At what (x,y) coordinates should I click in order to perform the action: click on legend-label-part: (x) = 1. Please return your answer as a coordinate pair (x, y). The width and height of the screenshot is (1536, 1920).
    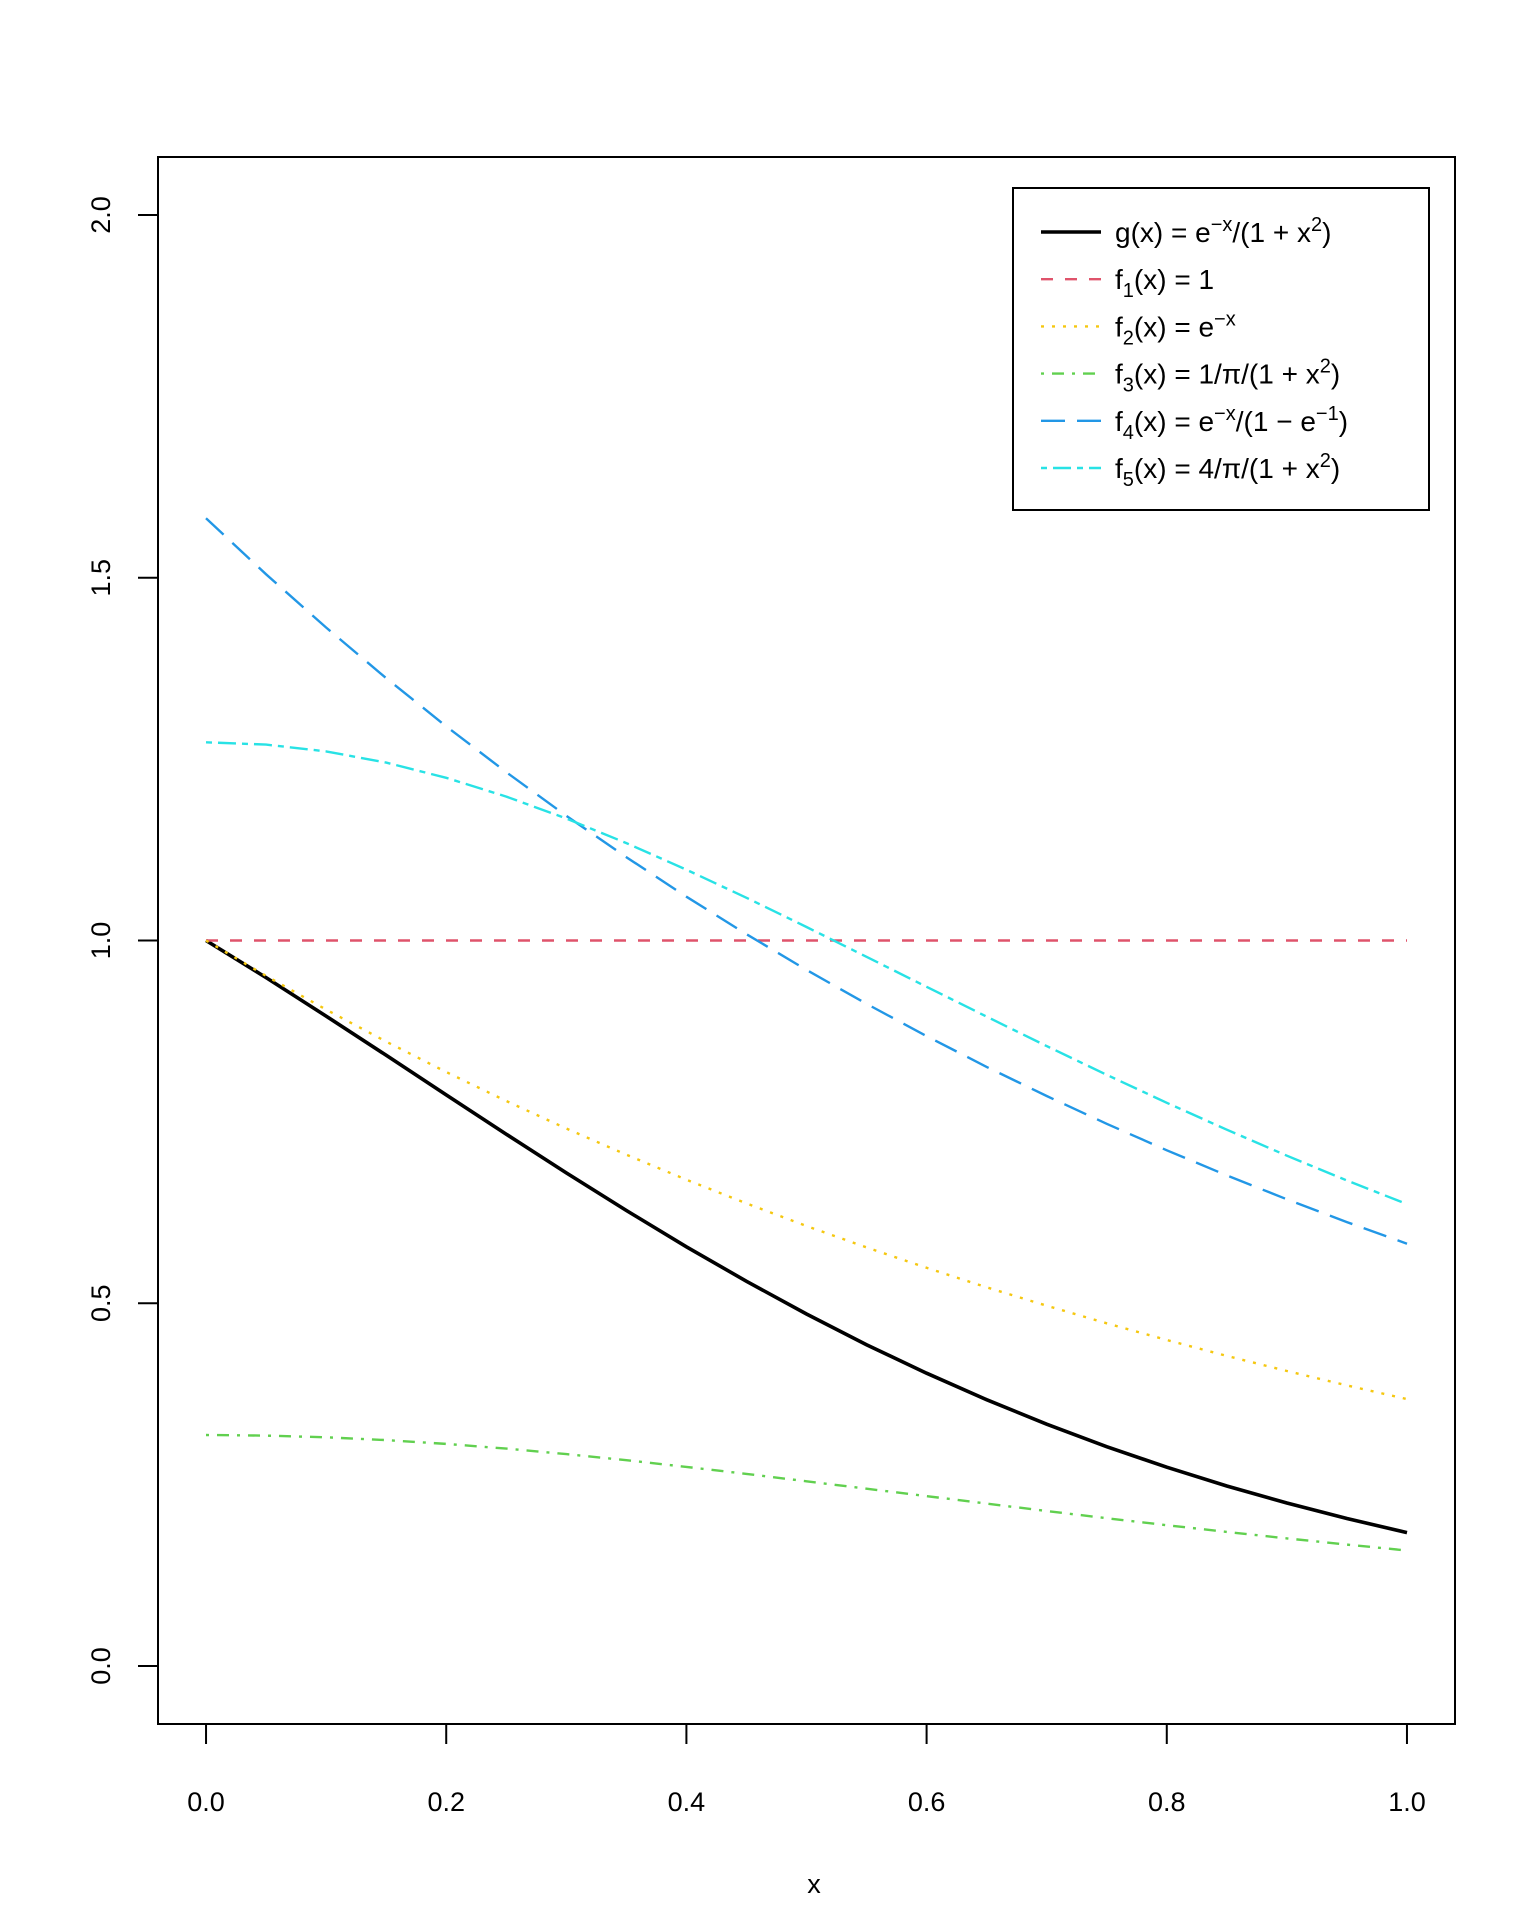
    Looking at the image, I should click on (1174, 279).